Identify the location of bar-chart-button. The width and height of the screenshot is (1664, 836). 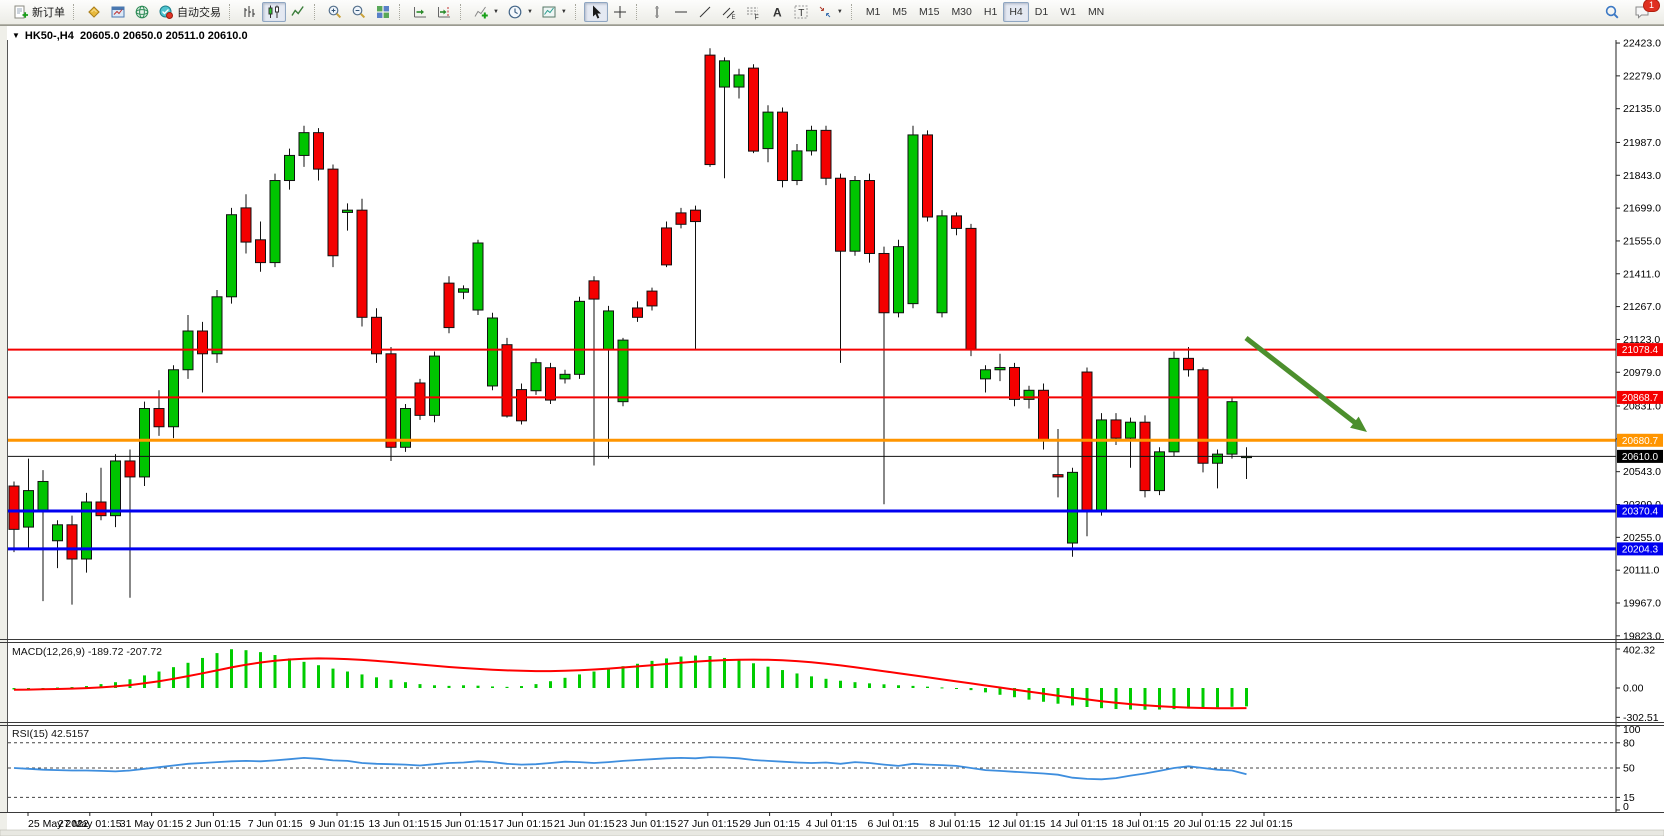
(250, 12).